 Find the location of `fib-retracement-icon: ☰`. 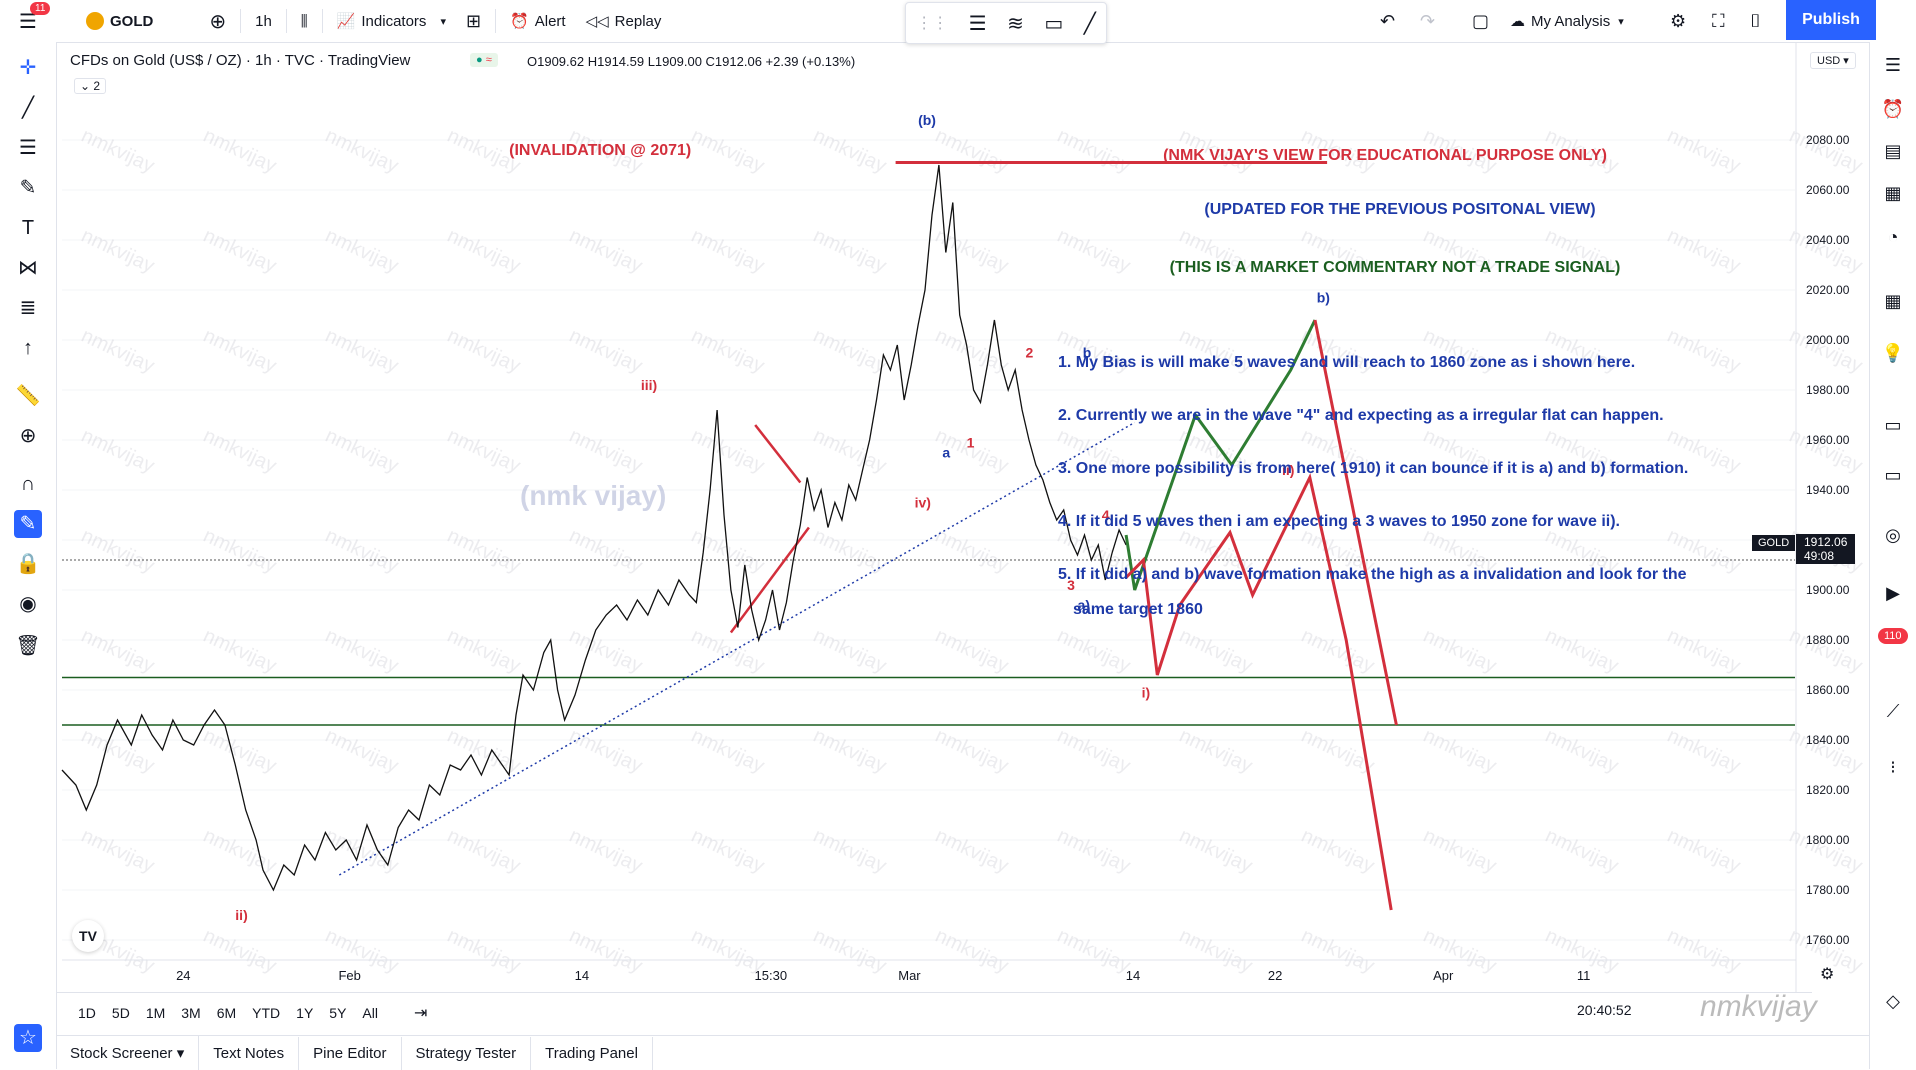

fib-retracement-icon: ☰ is located at coordinates (977, 23).